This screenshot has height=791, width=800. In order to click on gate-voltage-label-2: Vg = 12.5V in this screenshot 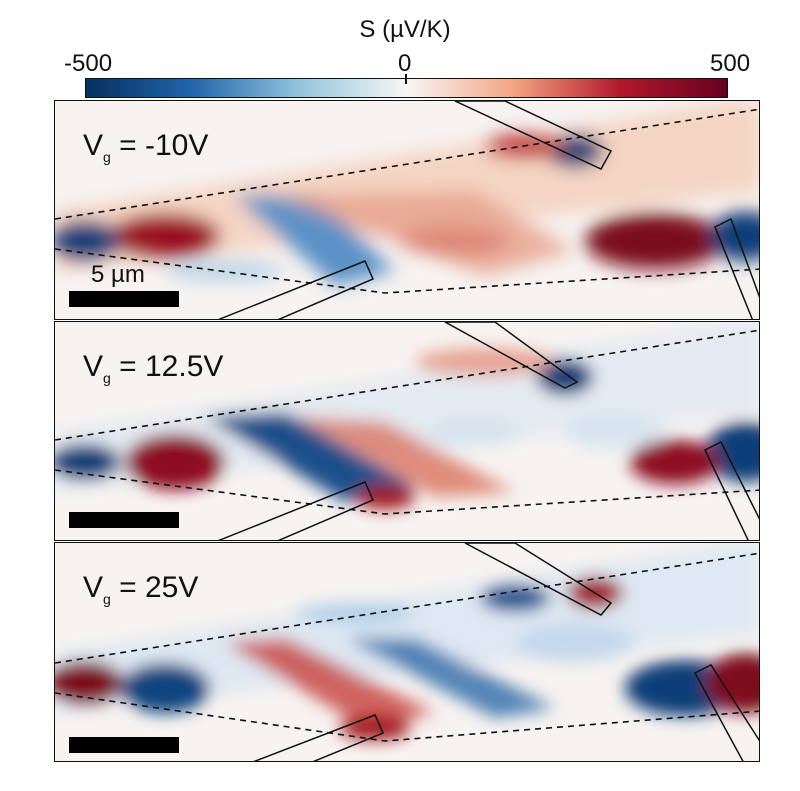, I will do `click(153, 368)`.